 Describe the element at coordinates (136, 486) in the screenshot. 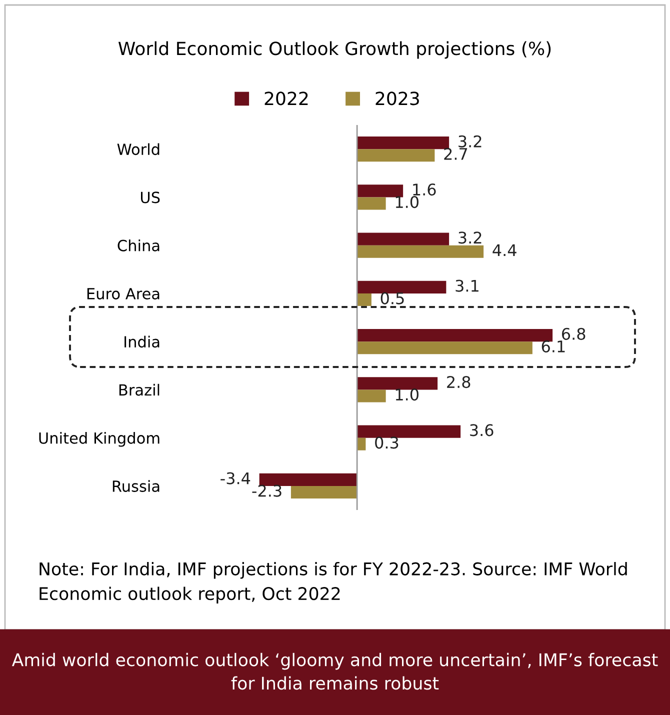

I see `y-tick-label: Russia` at that location.